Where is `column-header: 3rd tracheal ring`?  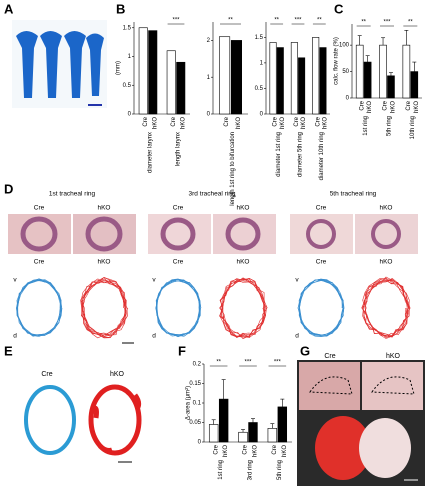
column-header: 3rd tracheal ring is located at coordinates (212, 194).